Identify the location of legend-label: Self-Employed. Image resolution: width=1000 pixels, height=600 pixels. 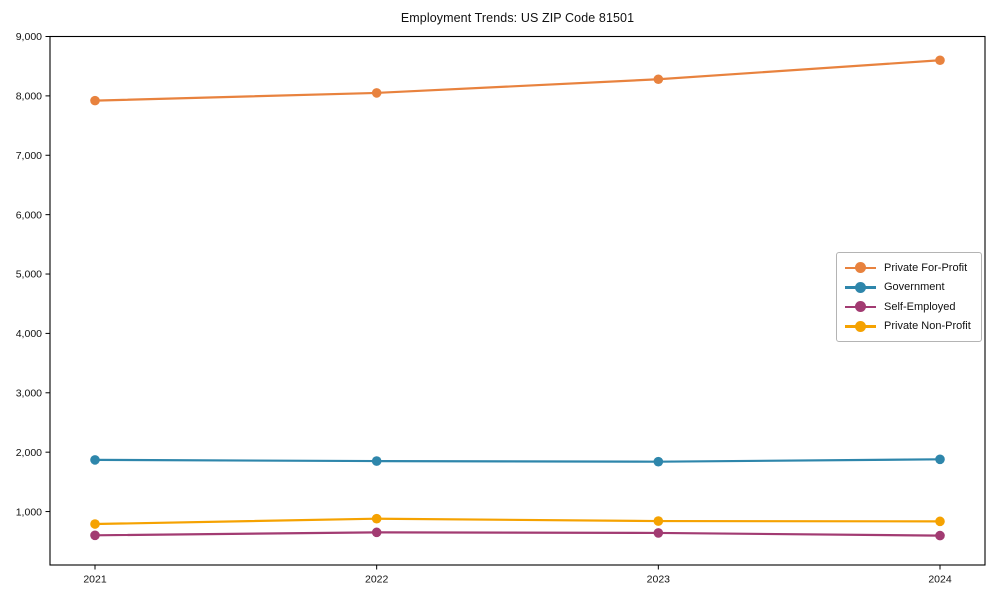
(920, 306).